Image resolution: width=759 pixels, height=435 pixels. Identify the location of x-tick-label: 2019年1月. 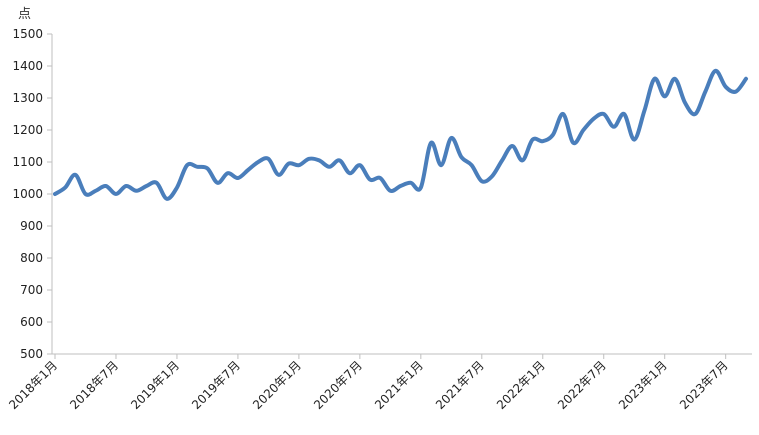
(155, 385).